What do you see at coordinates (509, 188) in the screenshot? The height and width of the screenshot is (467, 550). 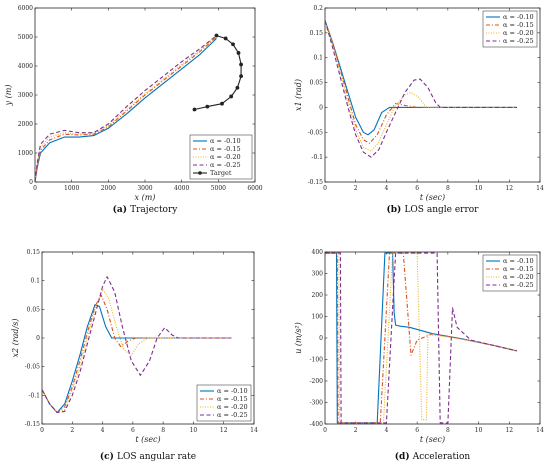 I see `x-tick-label-b: 12` at bounding box center [509, 188].